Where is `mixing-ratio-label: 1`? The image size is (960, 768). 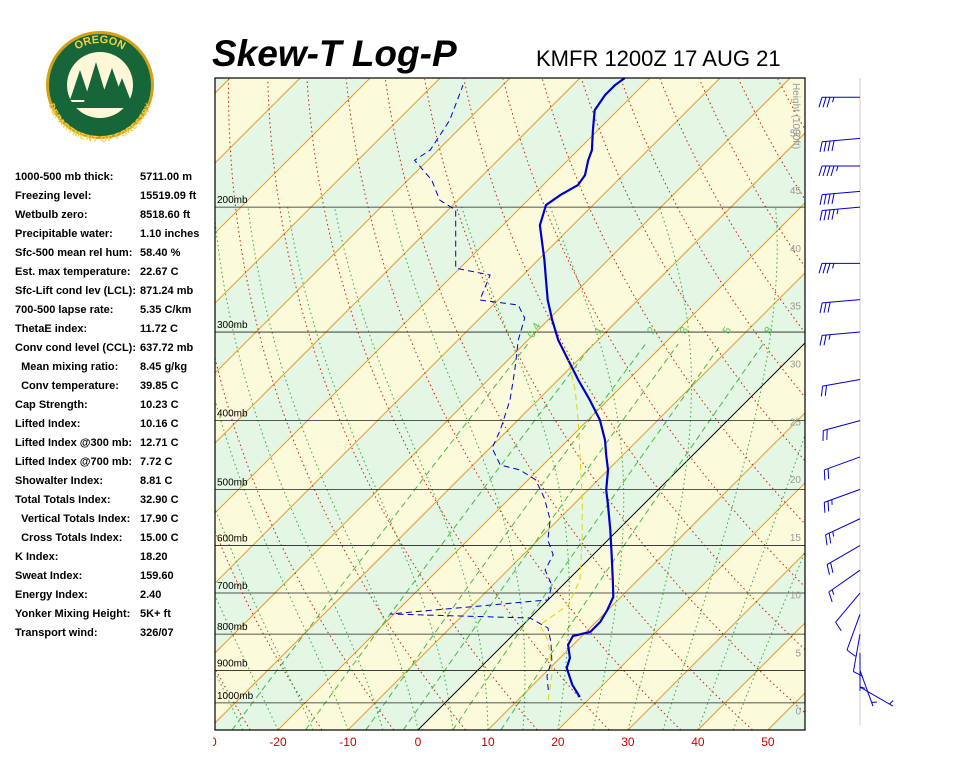 mixing-ratio-label: 1 is located at coordinates (598, 330).